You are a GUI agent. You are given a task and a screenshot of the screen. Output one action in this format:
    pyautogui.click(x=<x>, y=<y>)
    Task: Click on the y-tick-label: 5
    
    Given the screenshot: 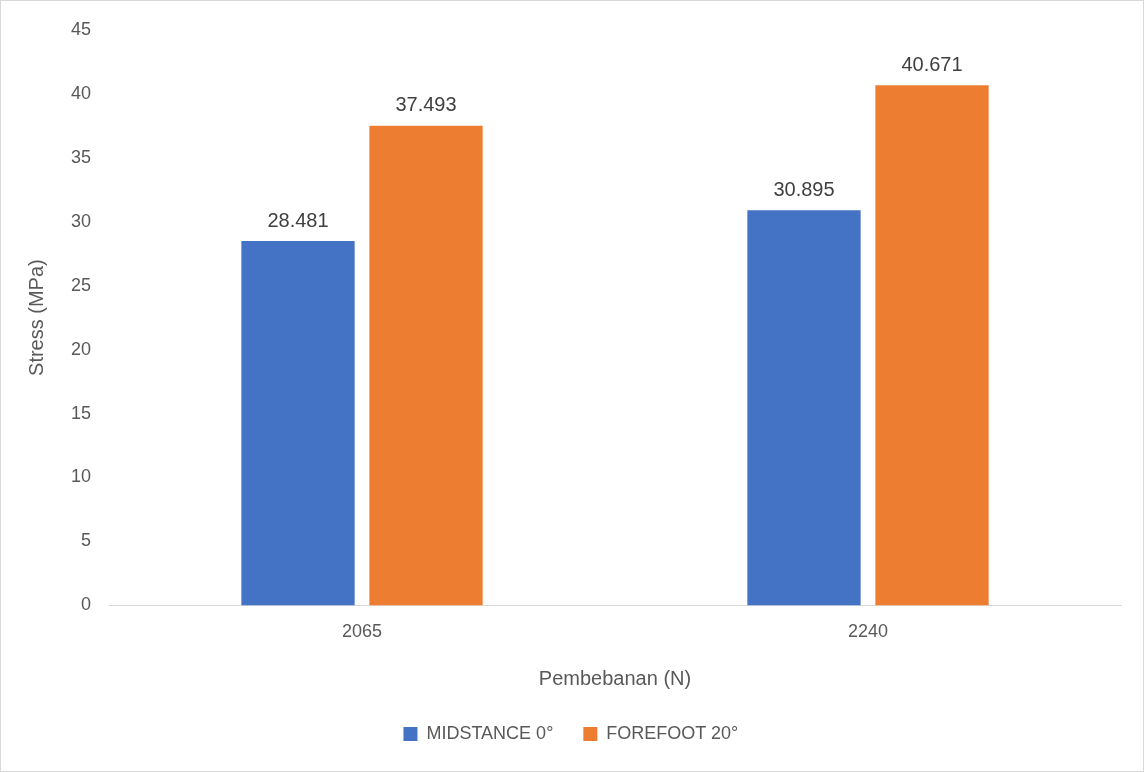 What is the action you would take?
    pyautogui.click(x=86, y=540)
    